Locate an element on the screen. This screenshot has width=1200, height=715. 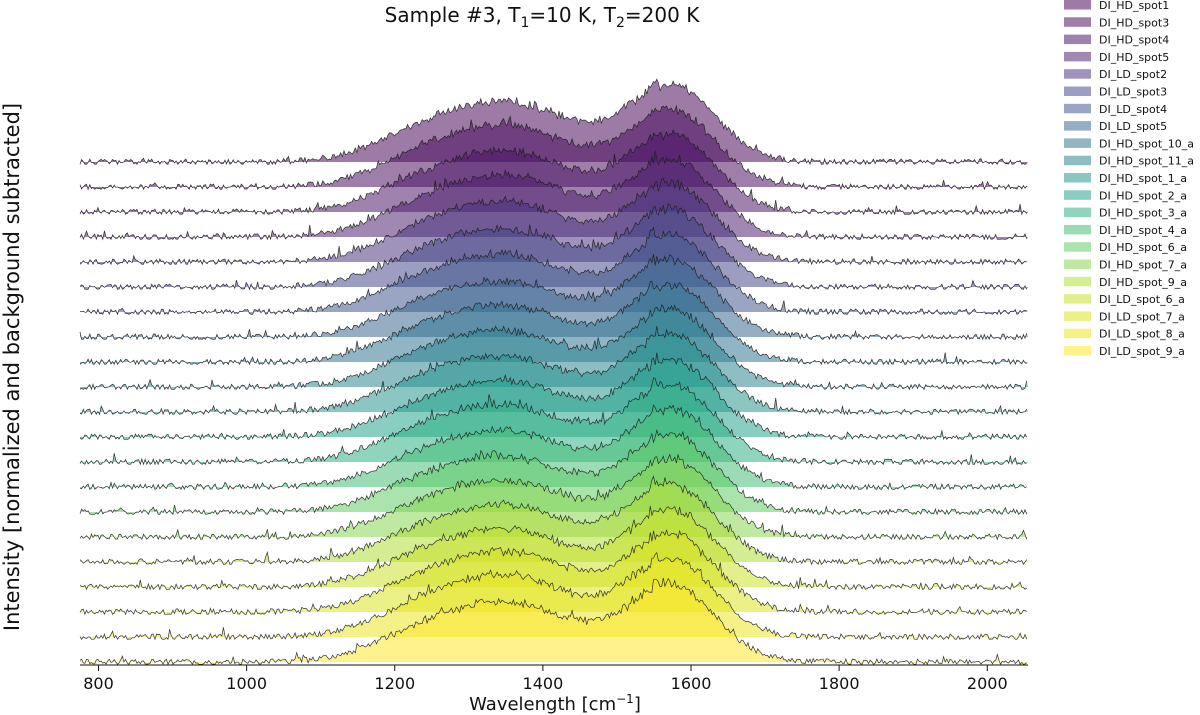
x-tick-label-1400: 1400 is located at coordinates (543, 683).